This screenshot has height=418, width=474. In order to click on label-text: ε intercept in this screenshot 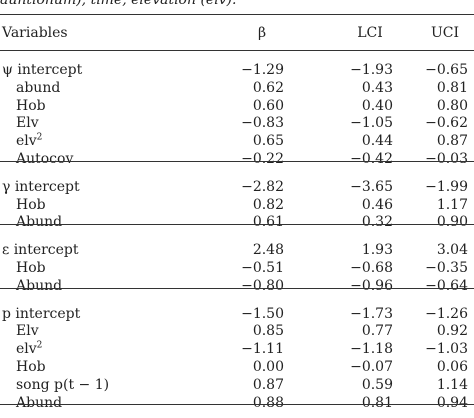, I will do `click(40, 250)`.